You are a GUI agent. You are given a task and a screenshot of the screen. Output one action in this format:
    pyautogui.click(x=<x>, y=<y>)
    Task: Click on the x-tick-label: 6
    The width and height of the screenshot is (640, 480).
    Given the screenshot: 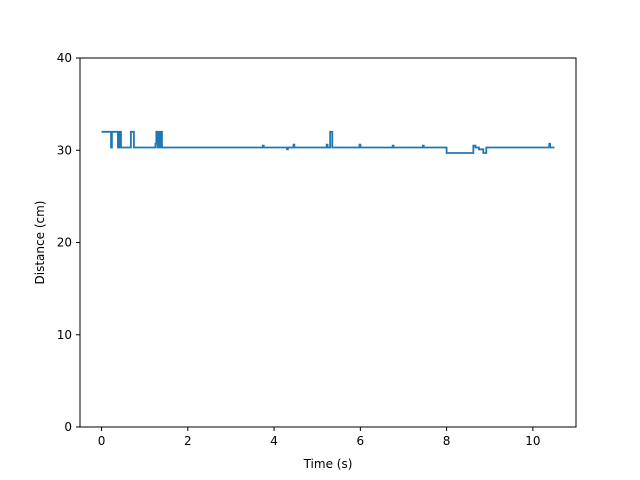 What is the action you would take?
    pyautogui.click(x=361, y=441)
    